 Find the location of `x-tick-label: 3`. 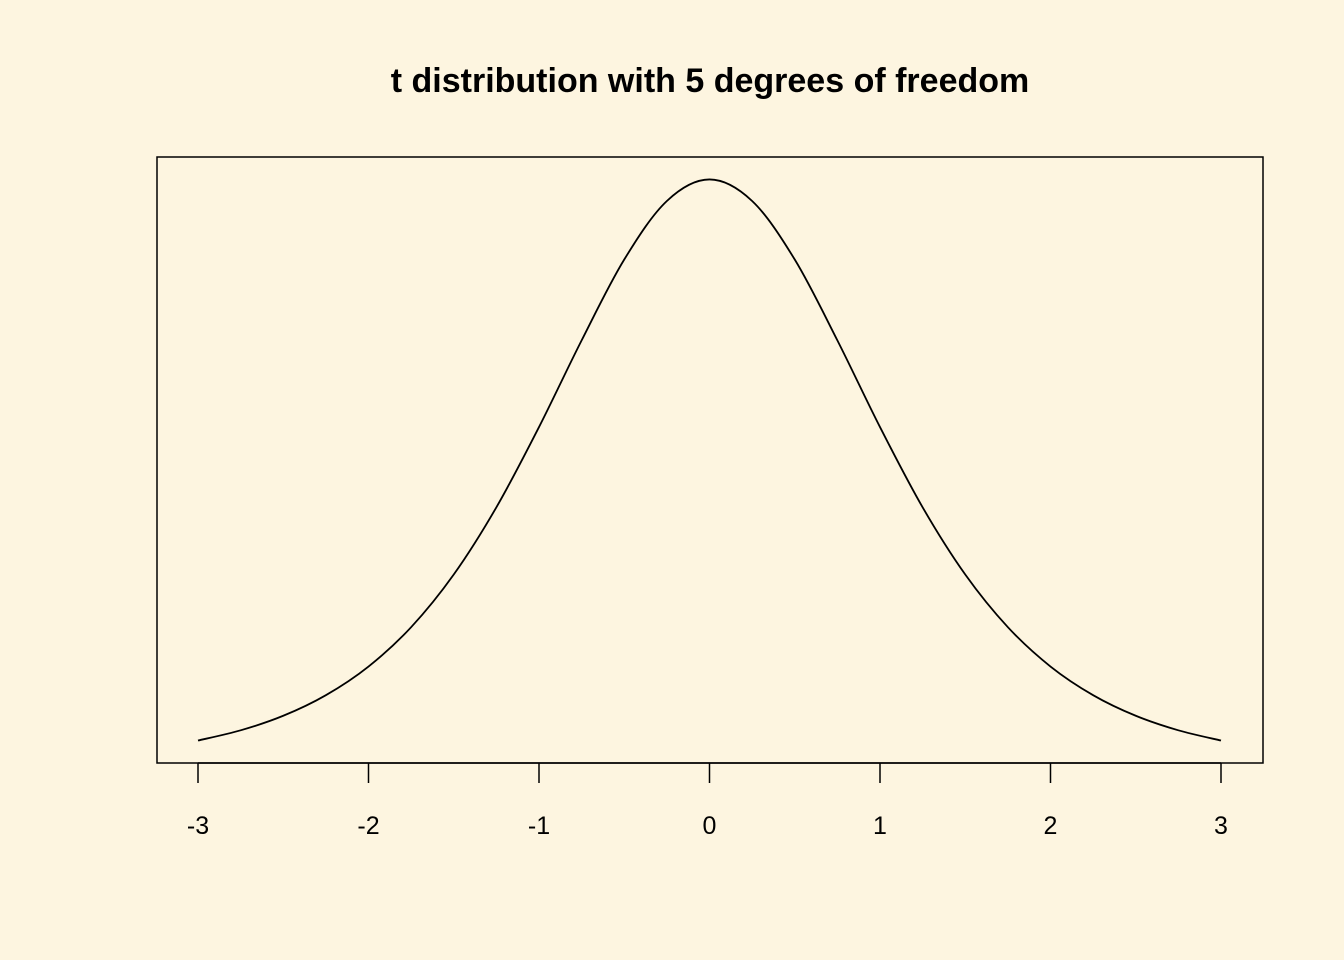

x-tick-label: 3 is located at coordinates (1221, 826).